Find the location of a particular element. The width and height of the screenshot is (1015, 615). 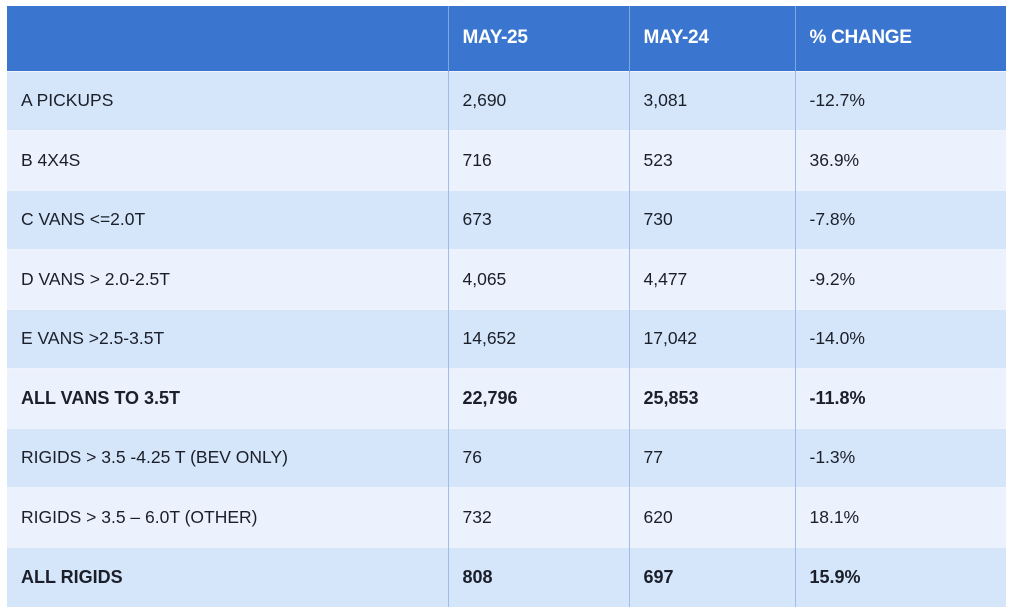

row-label: RIGIDS > 3.5 -4.25 T (BEV ONLY) is located at coordinates (228, 457).